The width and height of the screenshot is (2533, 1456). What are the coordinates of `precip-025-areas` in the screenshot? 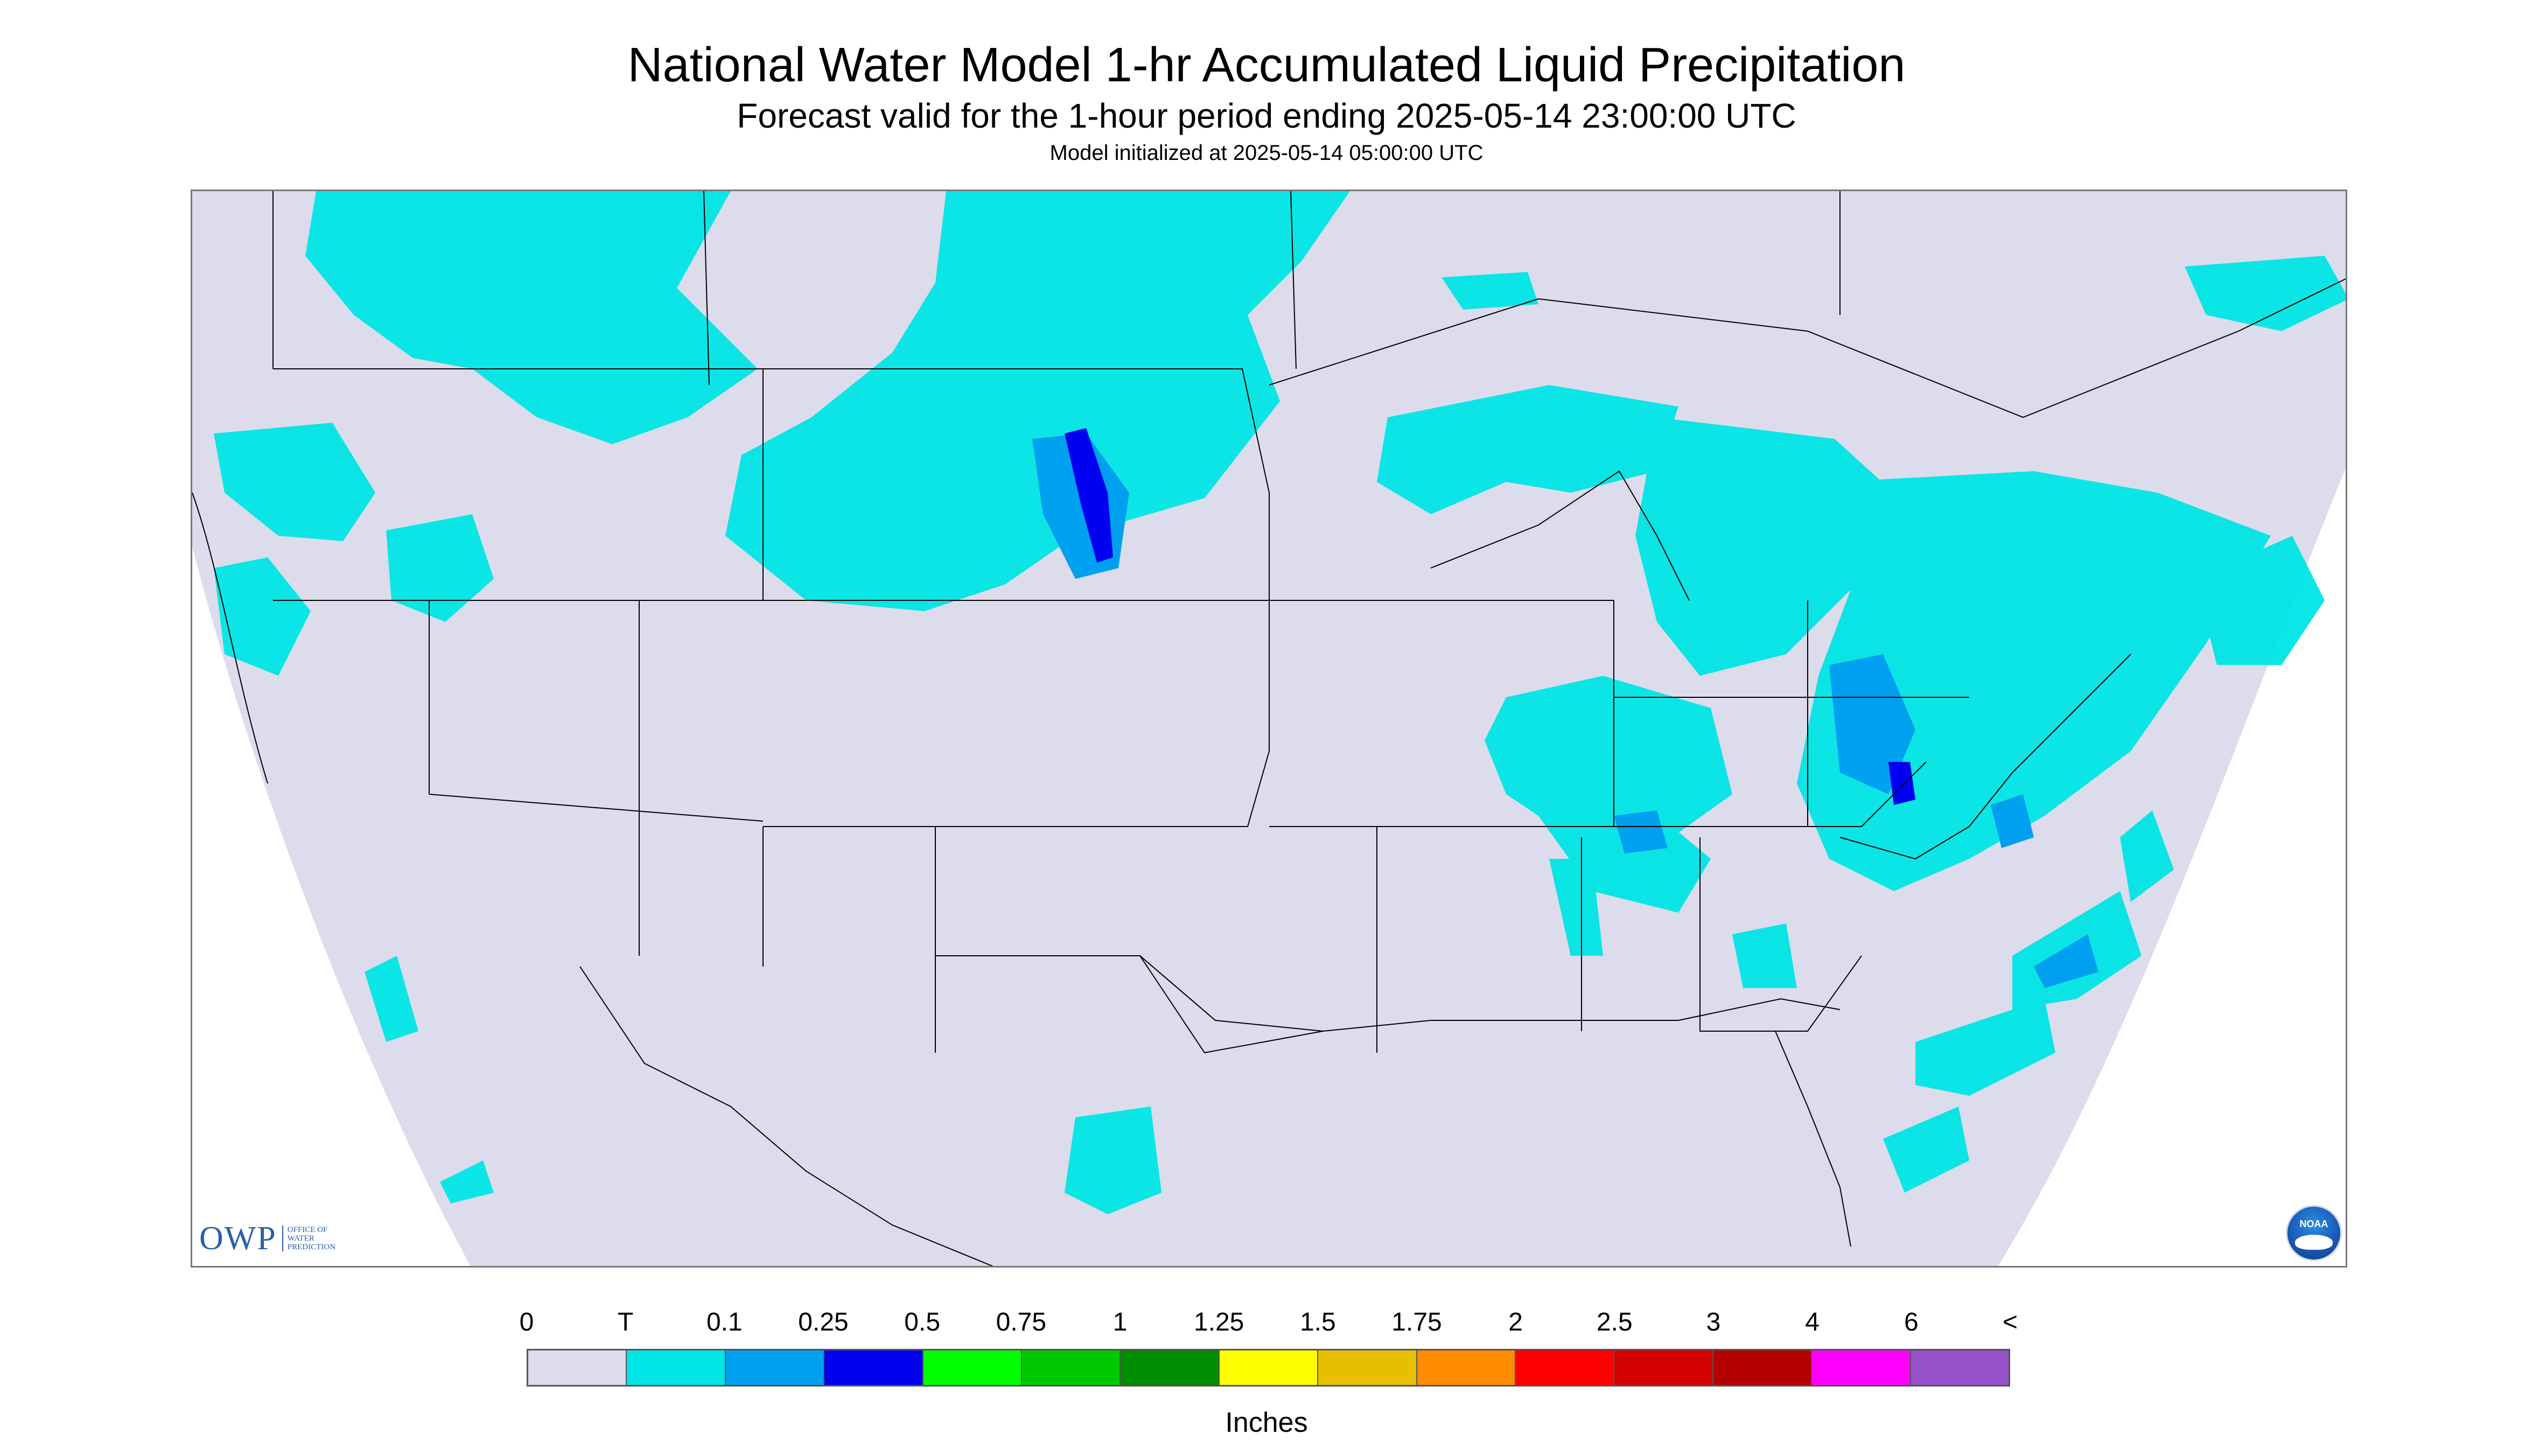 It's located at (1490, 616).